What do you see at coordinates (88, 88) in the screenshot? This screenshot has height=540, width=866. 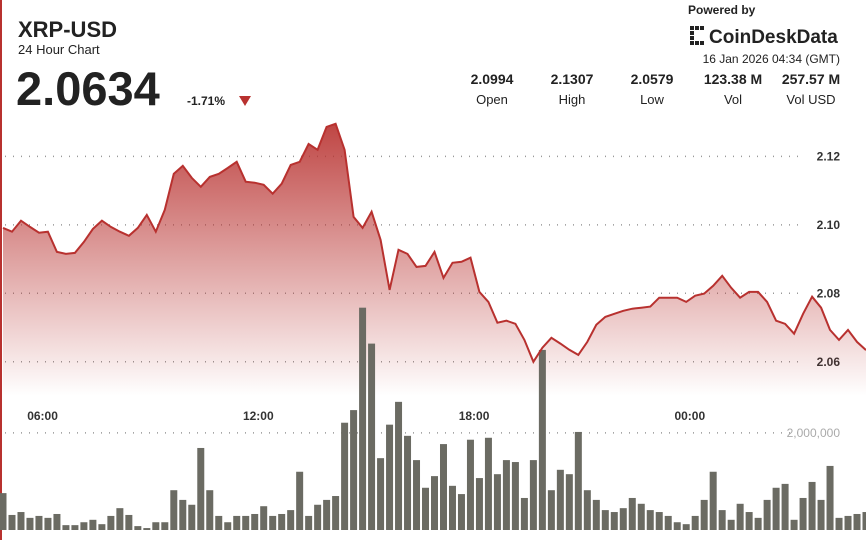 I see `price: 2.0634` at bounding box center [88, 88].